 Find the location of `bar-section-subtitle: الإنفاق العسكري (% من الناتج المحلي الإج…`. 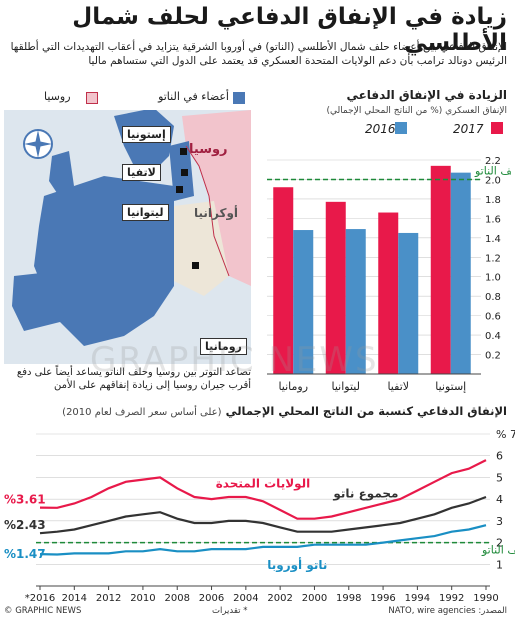

bar-section-subtitle: الإنفاق العسكري (% من الناتج المحلي الإج… is located at coordinates (416, 111).